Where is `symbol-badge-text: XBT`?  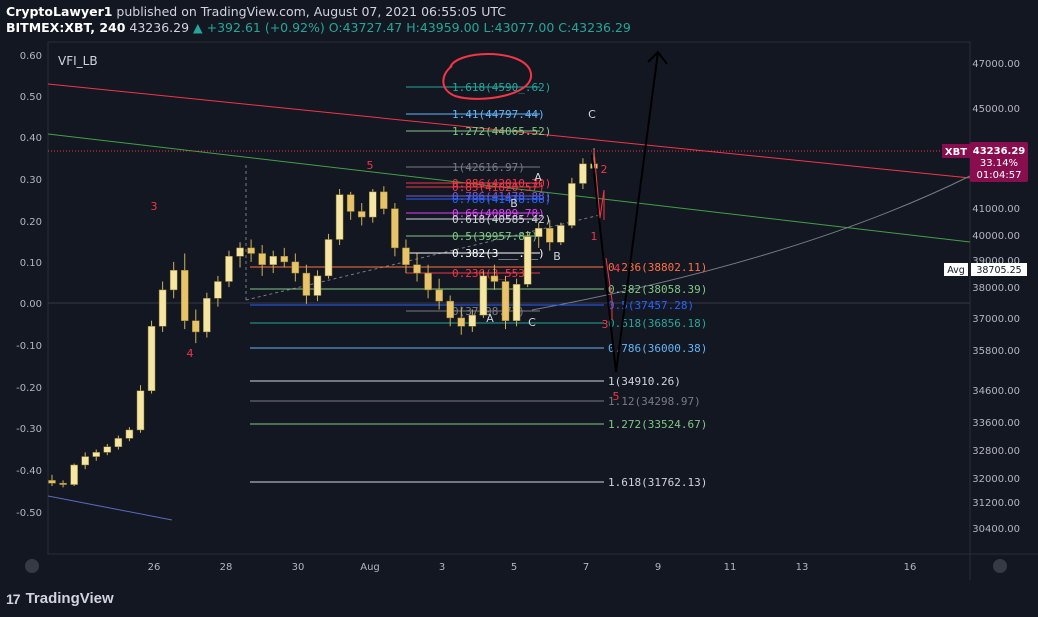
symbol-badge-text: XBT is located at coordinates (956, 152).